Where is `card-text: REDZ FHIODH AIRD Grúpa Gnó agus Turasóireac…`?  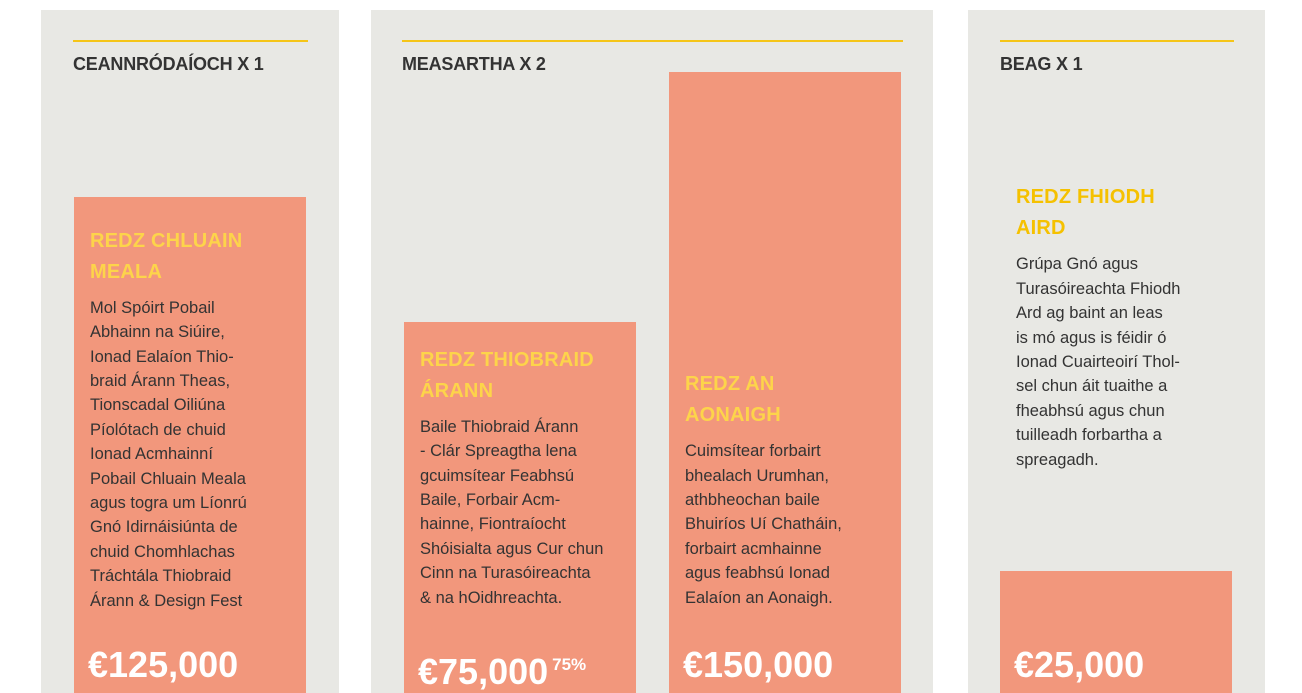 card-text: REDZ FHIODH AIRD Grúpa Gnó agus Turasóireac… is located at coordinates (1121, 327).